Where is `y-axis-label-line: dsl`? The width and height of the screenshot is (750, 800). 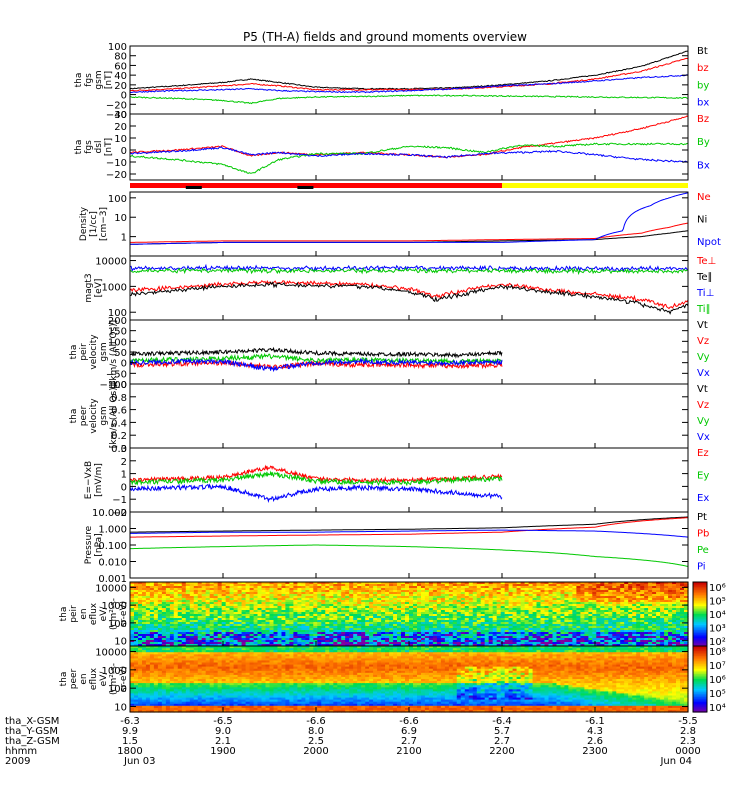 y-axis-label-line: dsl is located at coordinates (99, 147).